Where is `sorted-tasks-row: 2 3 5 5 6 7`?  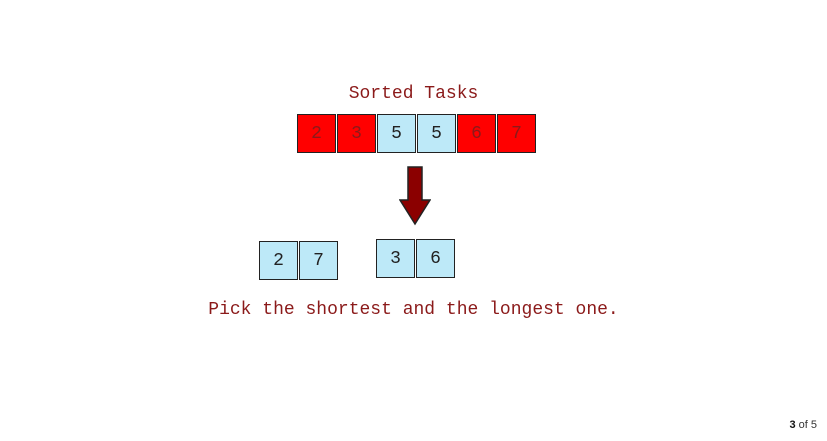 sorted-tasks-row: 2 3 5 5 6 7 is located at coordinates (417, 133).